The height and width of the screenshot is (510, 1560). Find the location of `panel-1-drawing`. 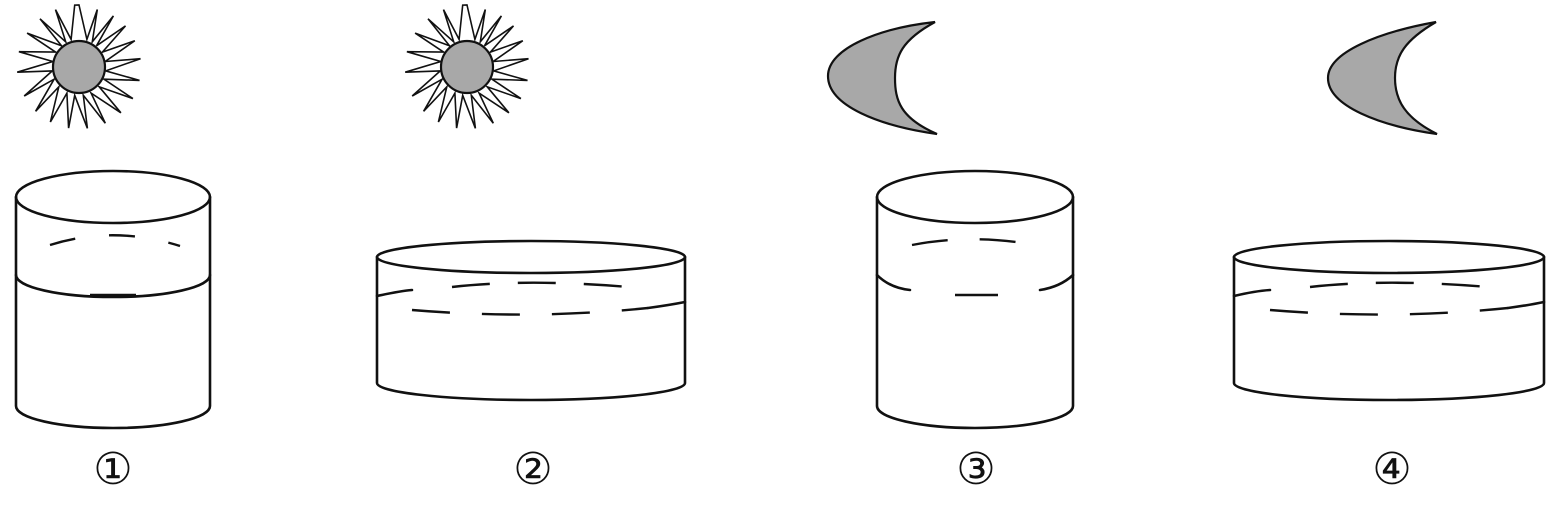

panel-1-drawing is located at coordinates (113, 217).